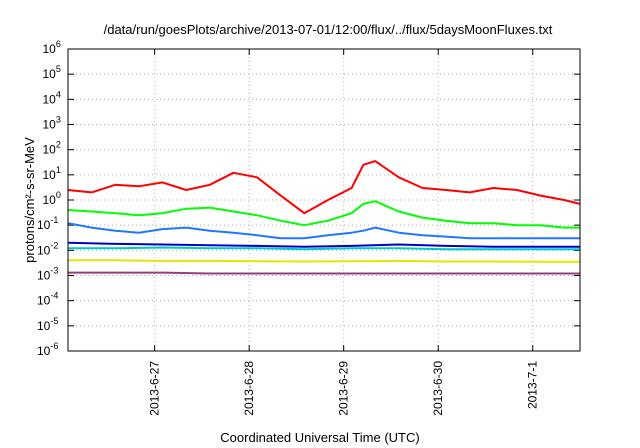 Image resolution: width=640 pixels, height=448 pixels. Describe the element at coordinates (438, 388) in the screenshot. I see `x-tick-label: 2013-6-30` at that location.